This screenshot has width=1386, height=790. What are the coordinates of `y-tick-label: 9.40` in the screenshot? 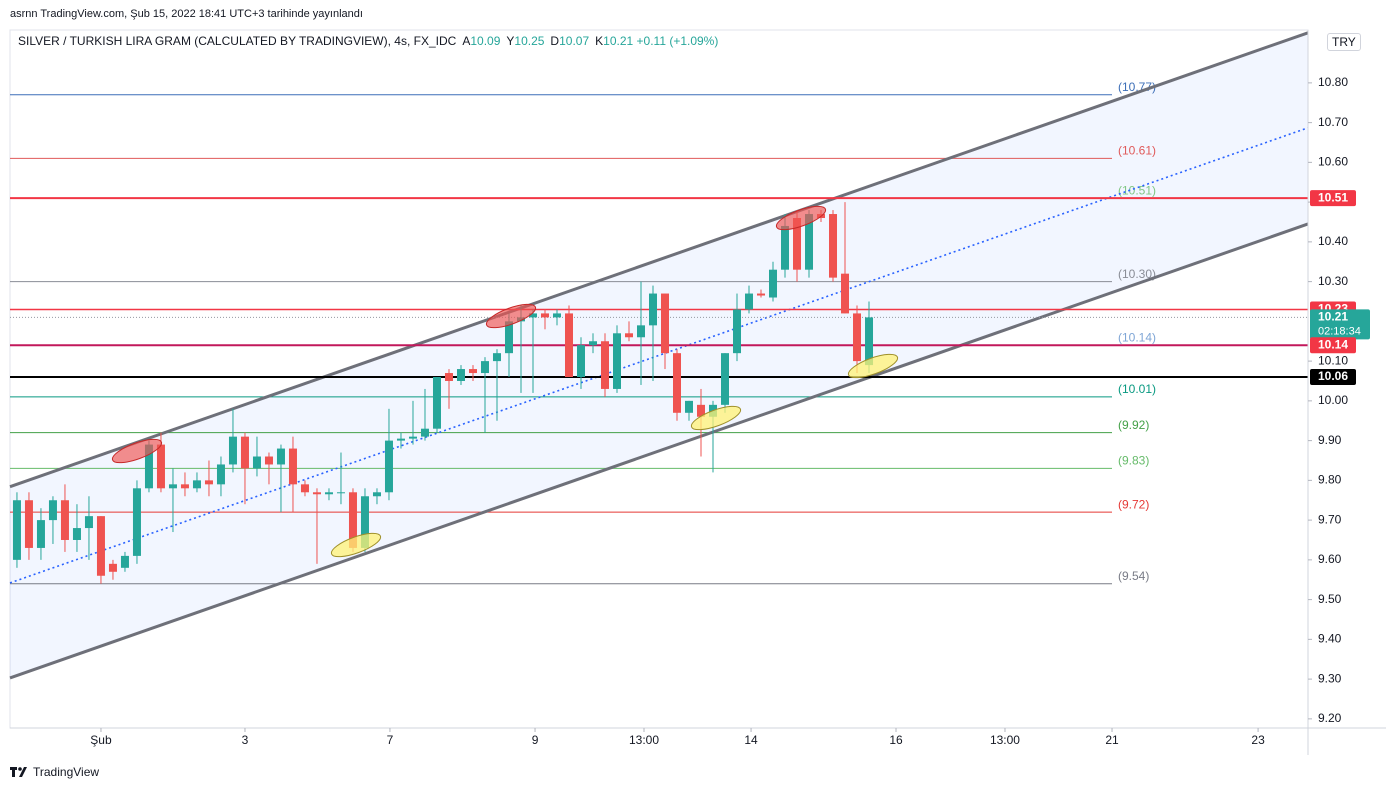 It's located at (1330, 639).